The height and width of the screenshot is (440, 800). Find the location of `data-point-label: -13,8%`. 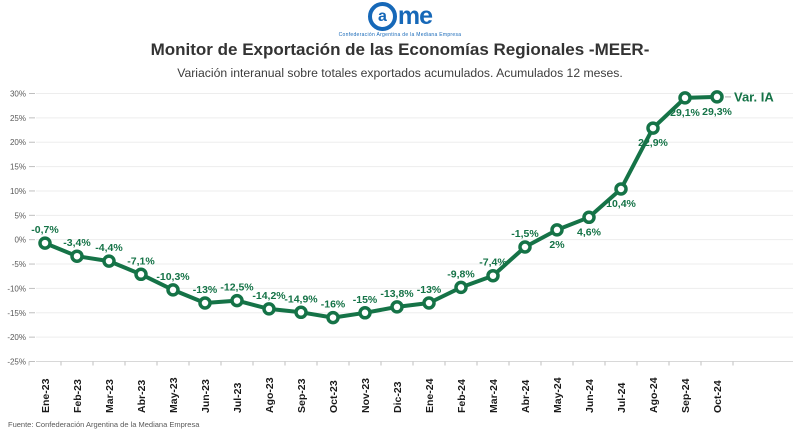

data-point-label: -13,8% is located at coordinates (397, 294).